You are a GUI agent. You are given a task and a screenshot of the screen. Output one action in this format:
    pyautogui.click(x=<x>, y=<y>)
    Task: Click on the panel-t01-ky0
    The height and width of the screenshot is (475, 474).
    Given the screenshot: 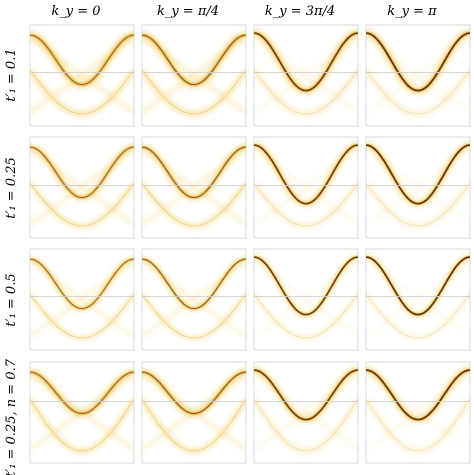 What is the action you would take?
    pyautogui.click(x=82, y=75)
    